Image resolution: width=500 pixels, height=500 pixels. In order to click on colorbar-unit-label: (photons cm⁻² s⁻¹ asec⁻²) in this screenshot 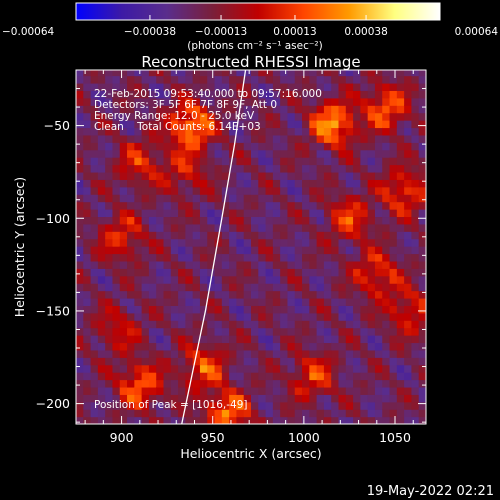, I will do `click(254, 46)`.